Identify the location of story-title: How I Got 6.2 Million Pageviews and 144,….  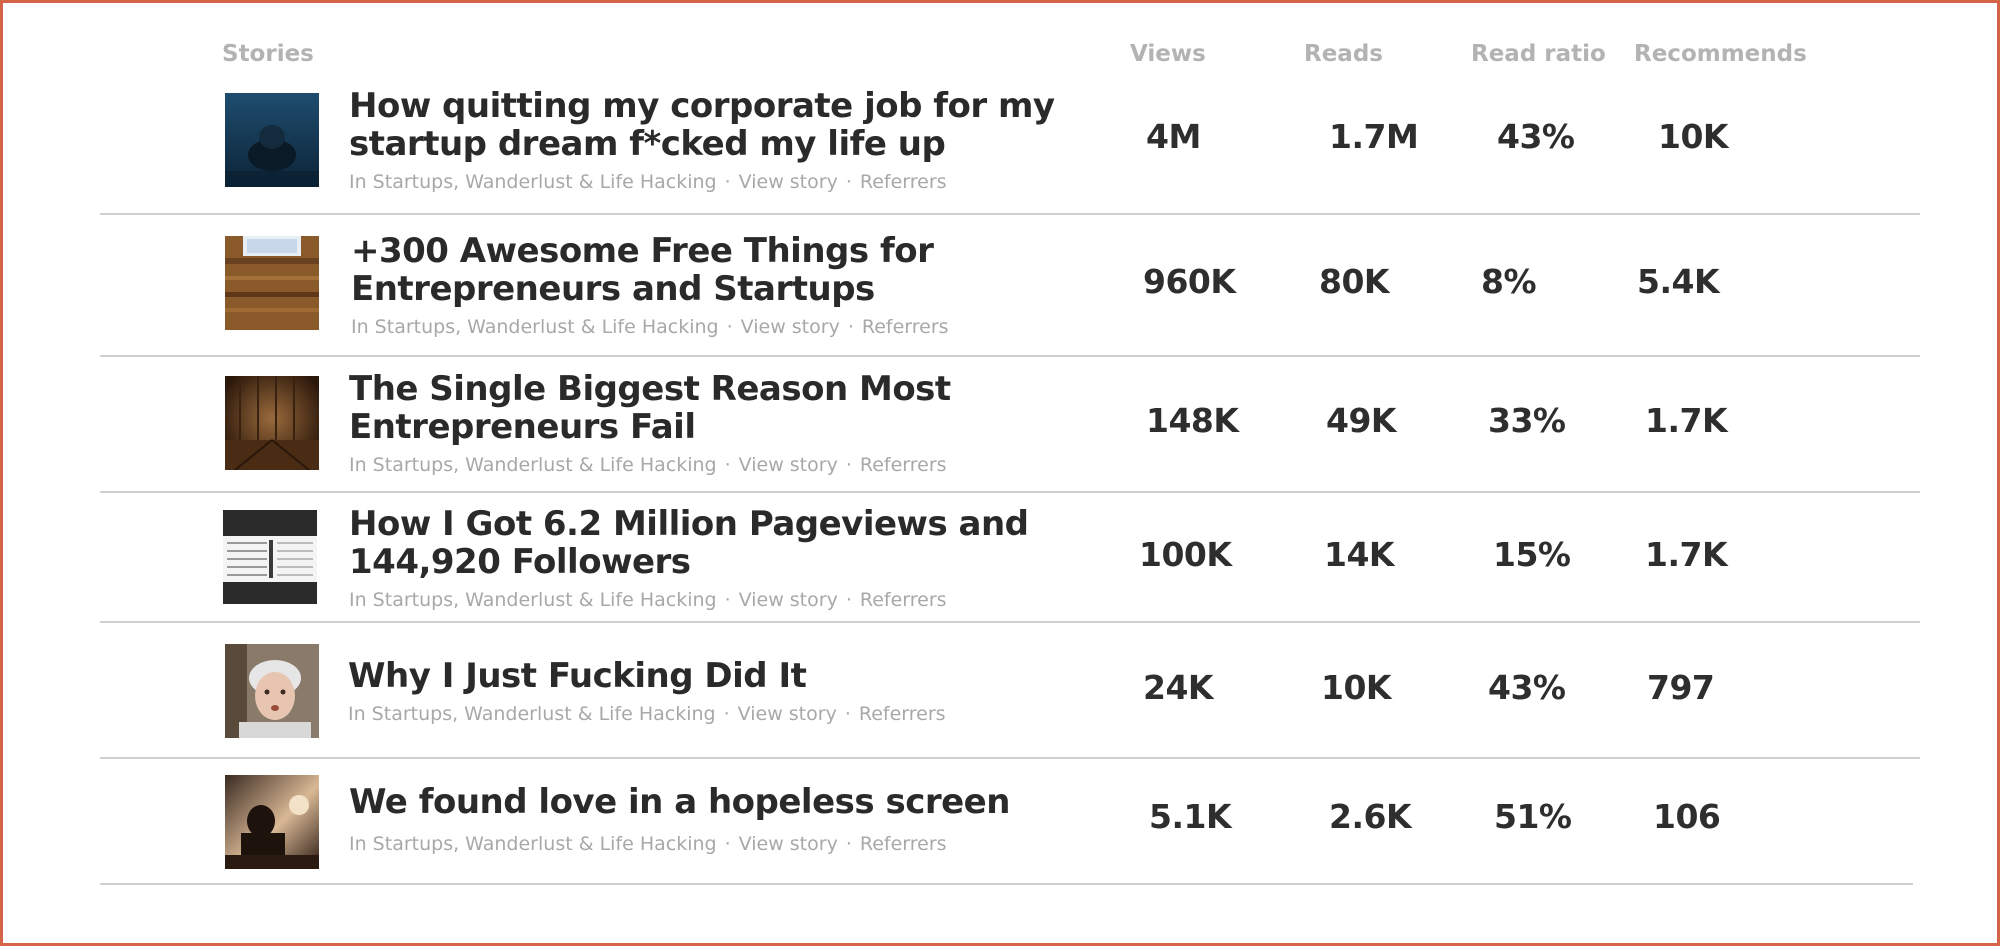
(689, 543).